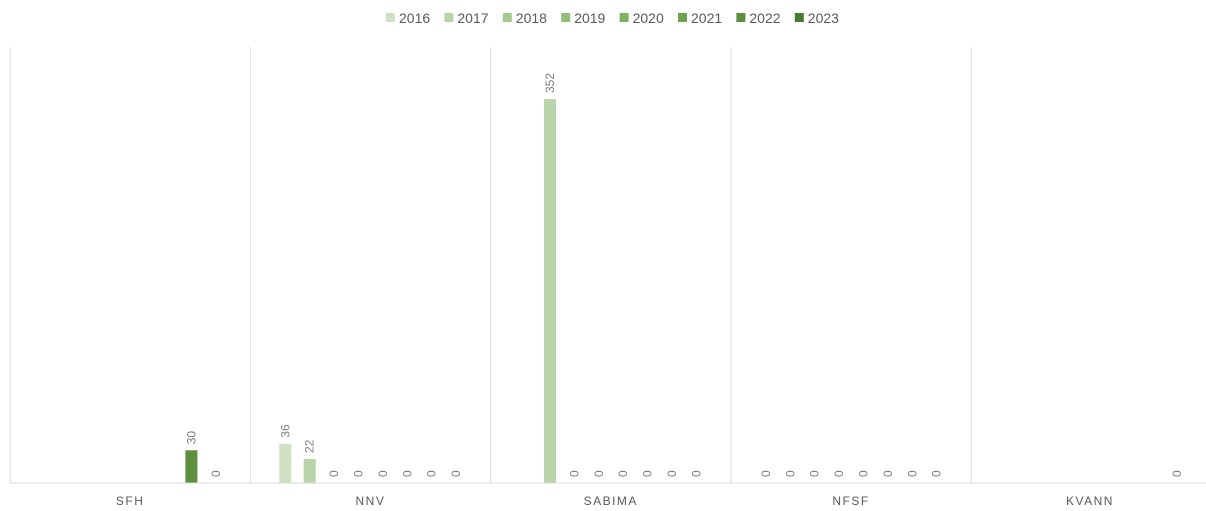 The image size is (1206, 511). What do you see at coordinates (191, 438) in the screenshot?
I see `data-label-SFH-2022: 30` at bounding box center [191, 438].